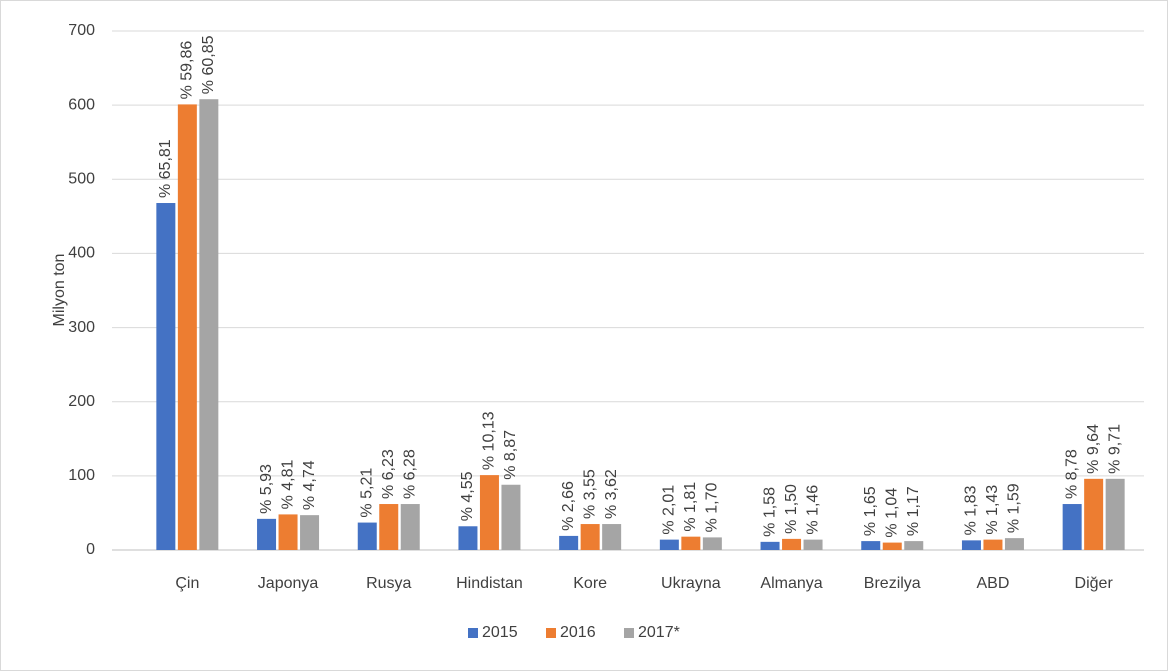 Image resolution: width=1169 pixels, height=672 pixels. What do you see at coordinates (489, 440) in the screenshot?
I see `share-label: % 10,13` at bounding box center [489, 440].